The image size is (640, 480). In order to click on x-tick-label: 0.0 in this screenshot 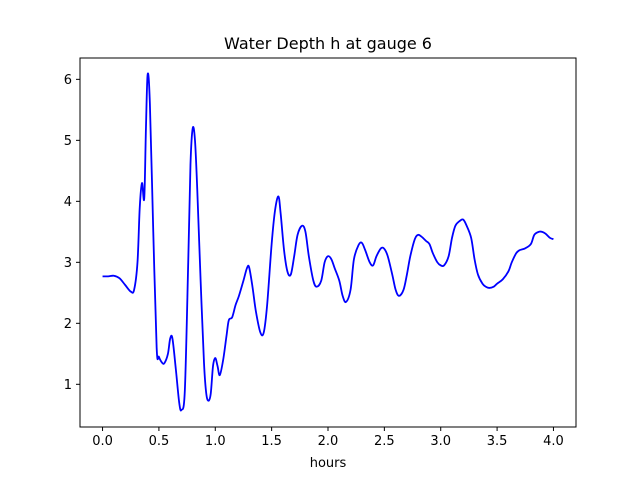, I will do `click(102, 441)`.